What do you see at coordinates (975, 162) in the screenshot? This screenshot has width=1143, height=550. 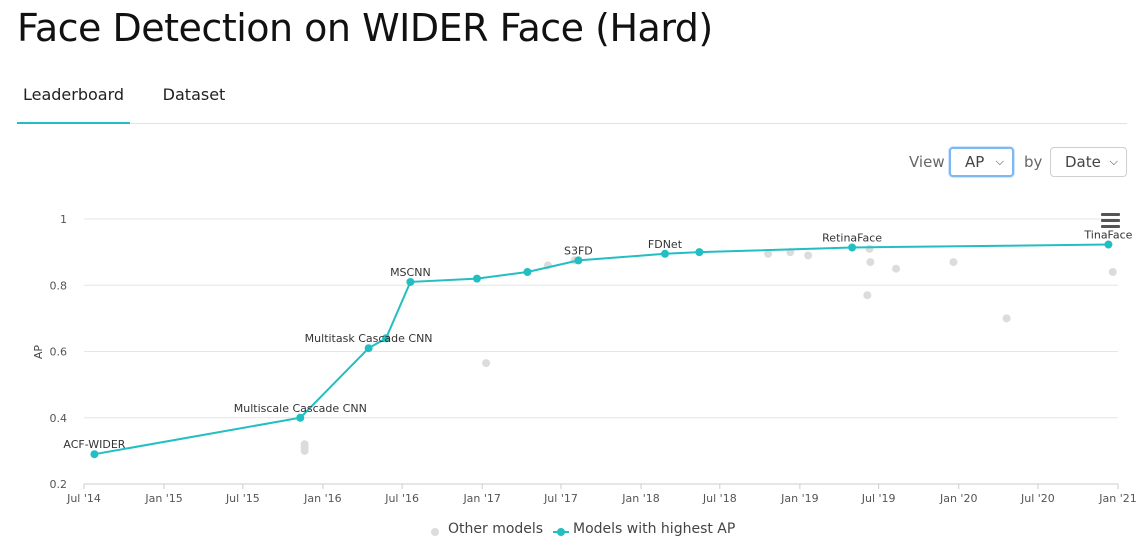 I see `view-select-value: AP` at bounding box center [975, 162].